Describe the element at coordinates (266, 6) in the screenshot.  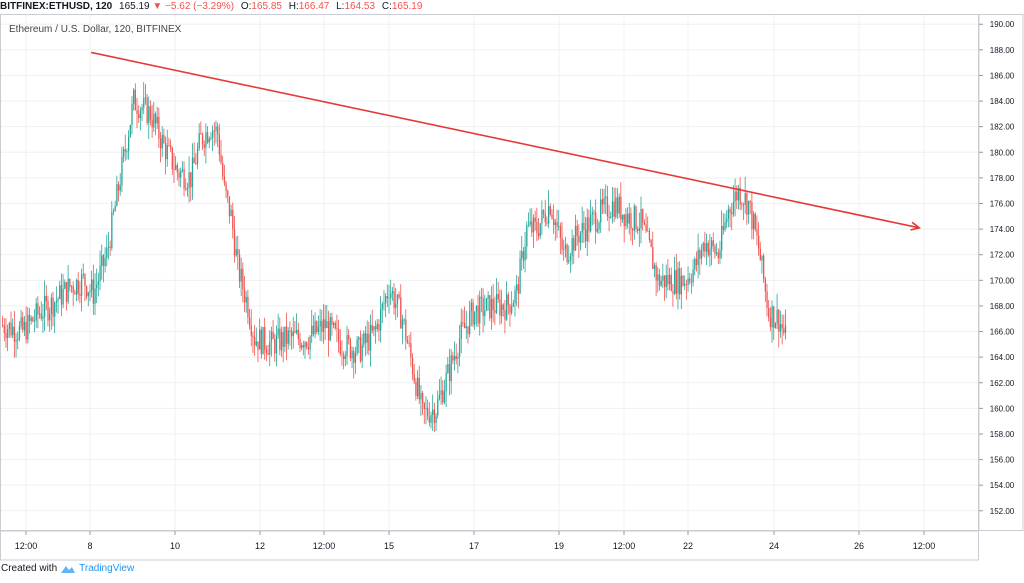
I see `open-value: 165.85` at that location.